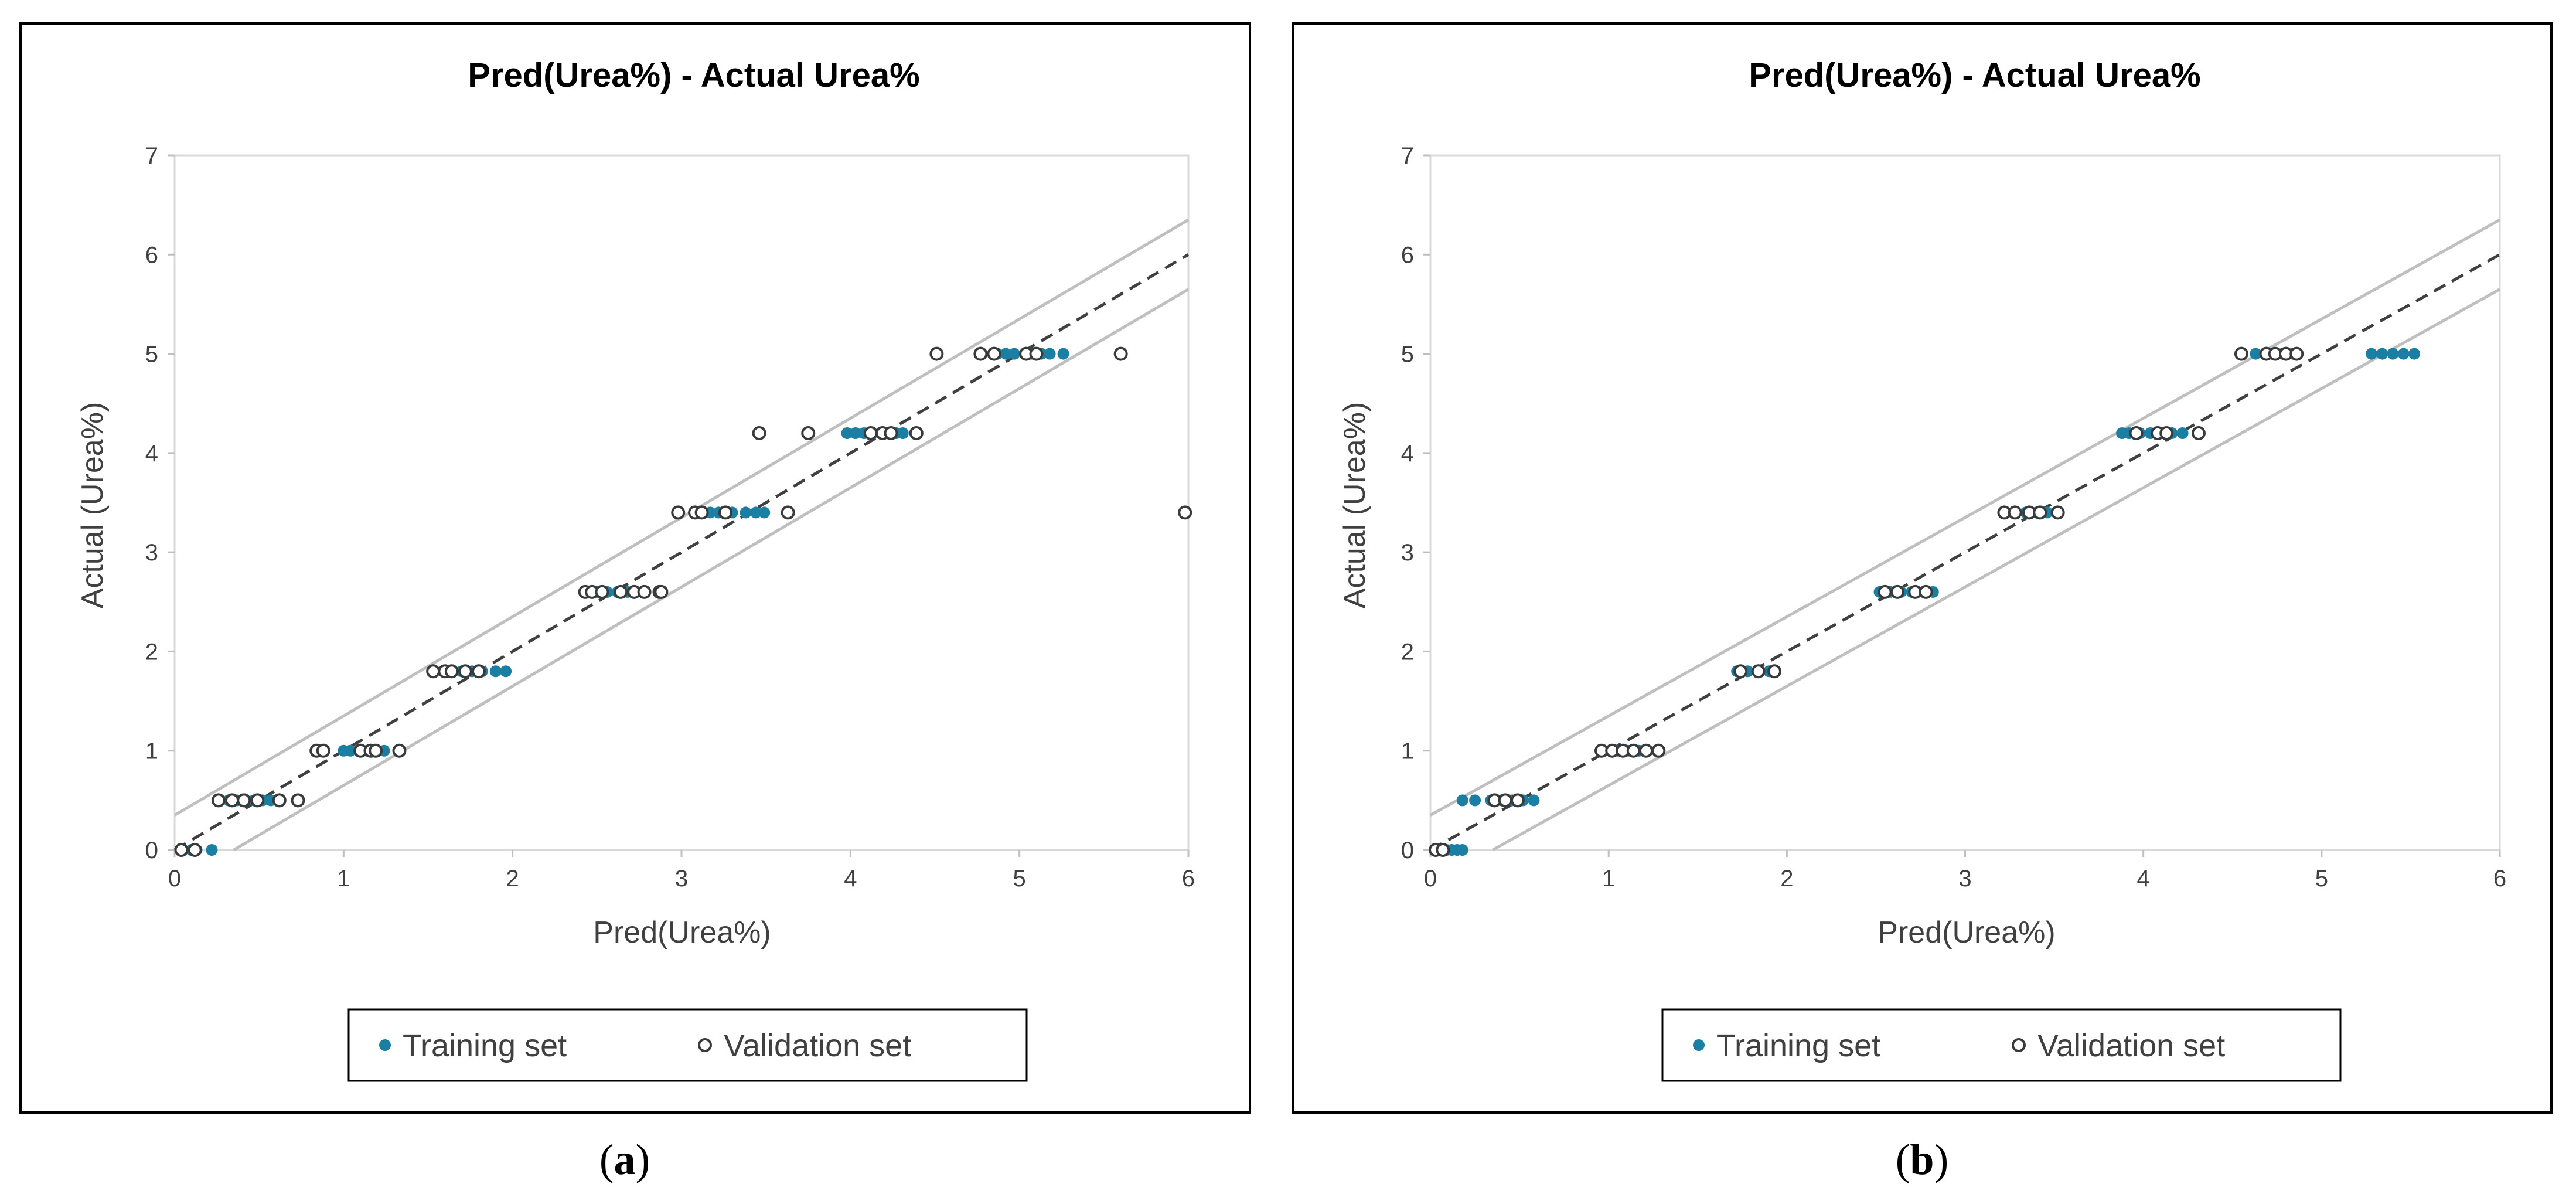 This screenshot has height=1194, width=2576. Describe the element at coordinates (687, 1045) in the screenshot. I see `legend-box` at that location.